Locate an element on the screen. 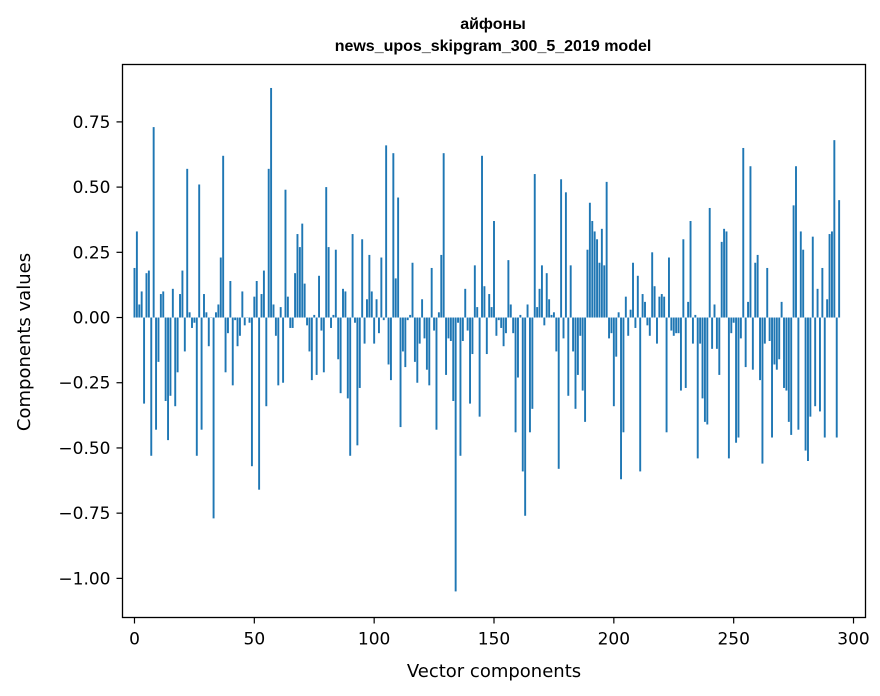 Image resolution: width=880 pixels, height=696 pixels. y-axis: −1.00 −0.75 −0.50 −0.25 0.00 0.25 0.50 0.75 is located at coordinates (90, 351).